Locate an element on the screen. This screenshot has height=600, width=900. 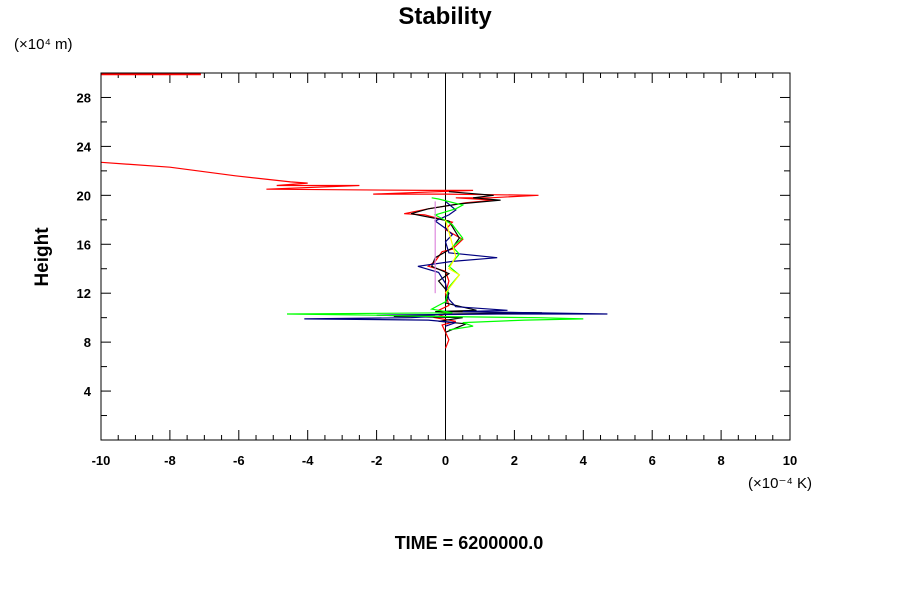
y-tick-label: 4 is located at coordinates (88, 391).